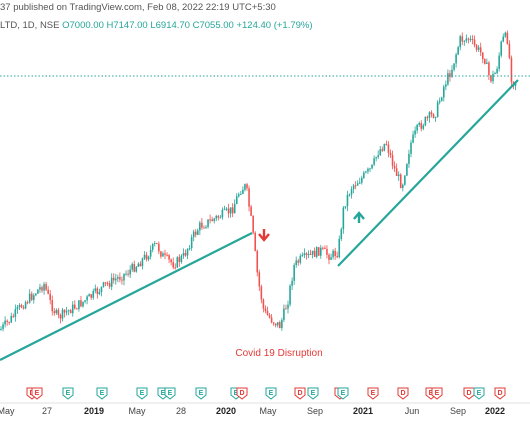 The width and height of the screenshot is (530, 443). I want to click on svg-text: D, so click(241, 393).